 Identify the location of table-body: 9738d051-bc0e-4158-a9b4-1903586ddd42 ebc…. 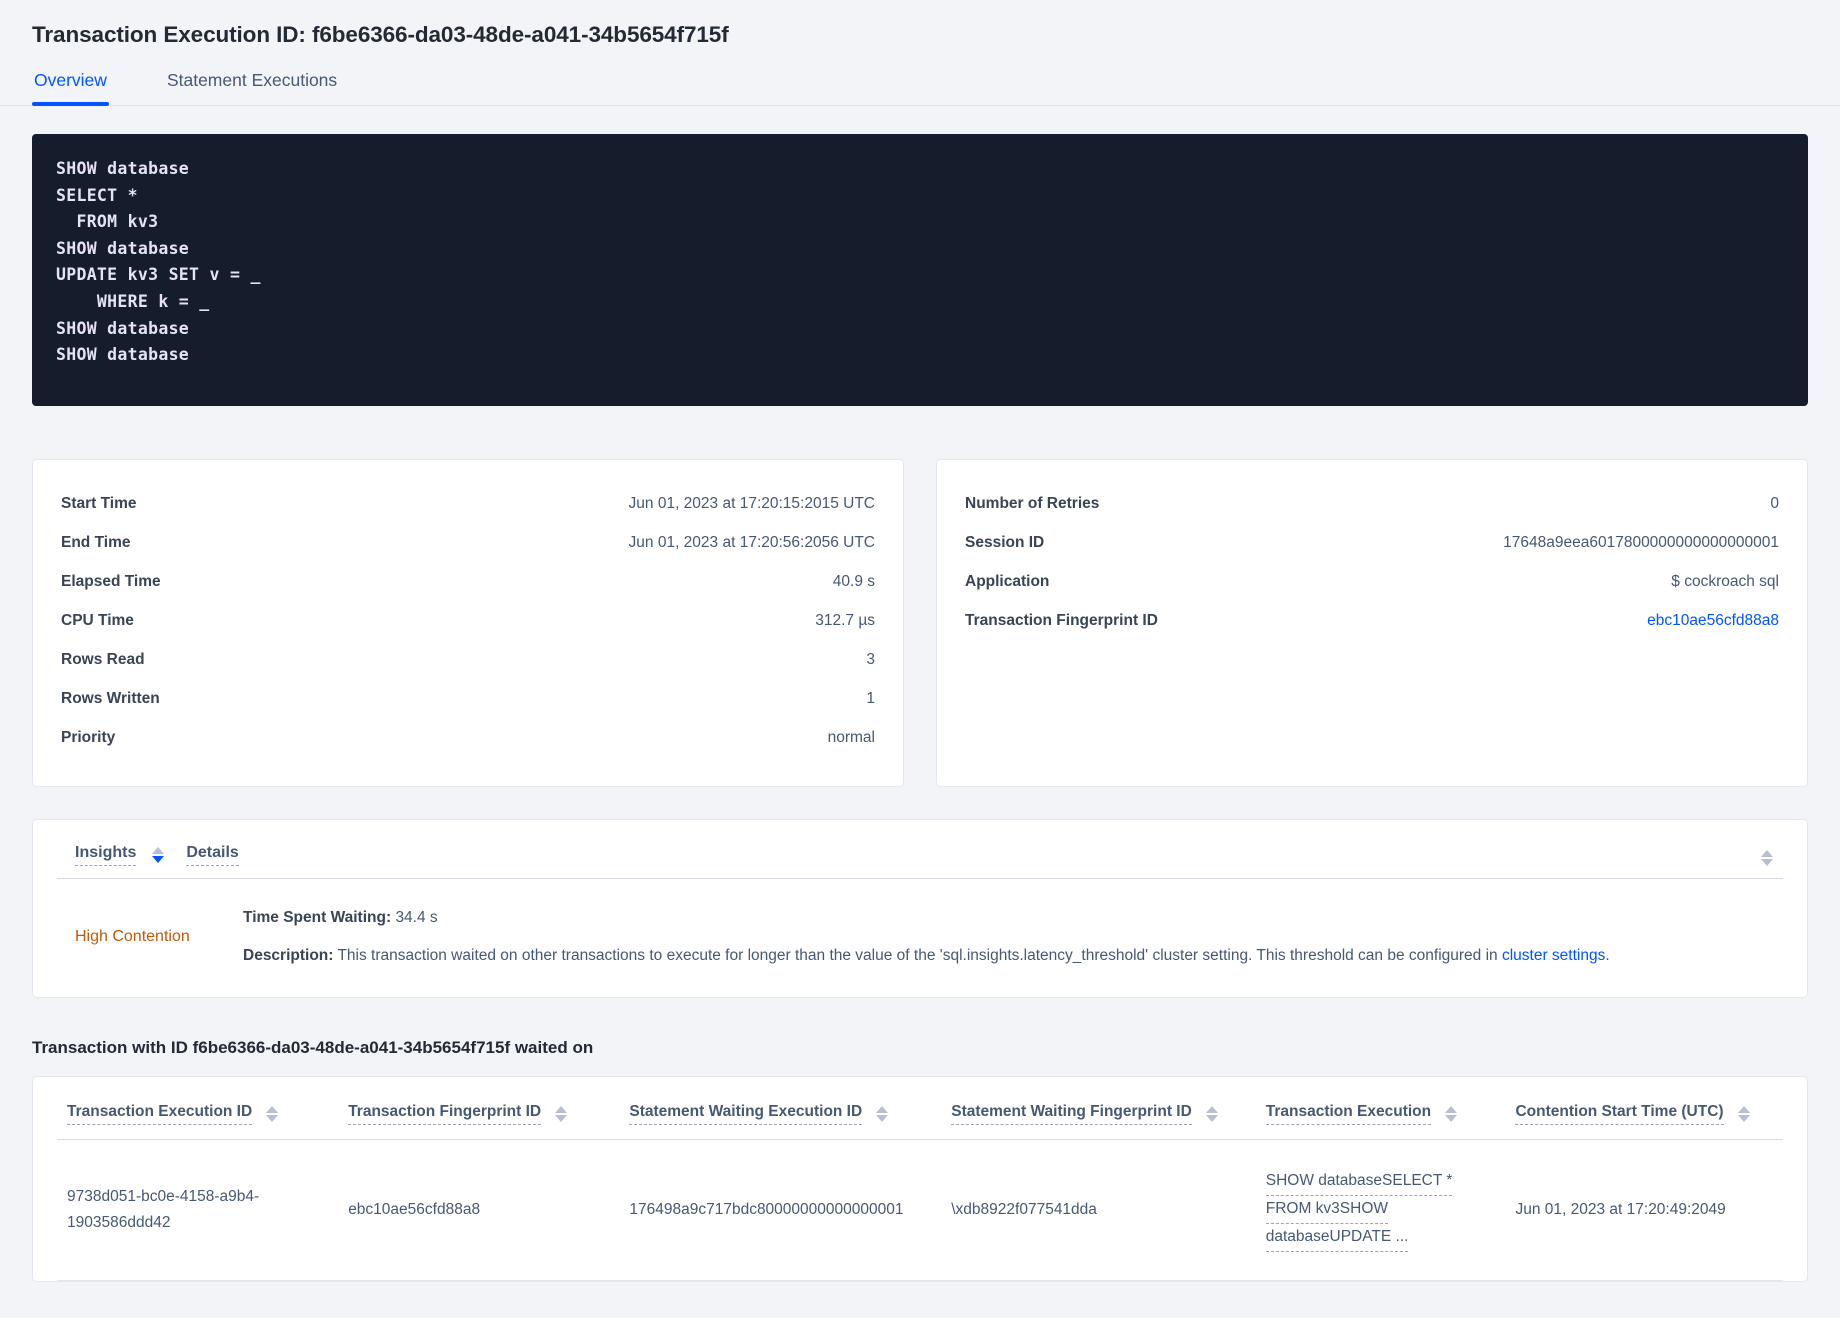
(920, 1210).